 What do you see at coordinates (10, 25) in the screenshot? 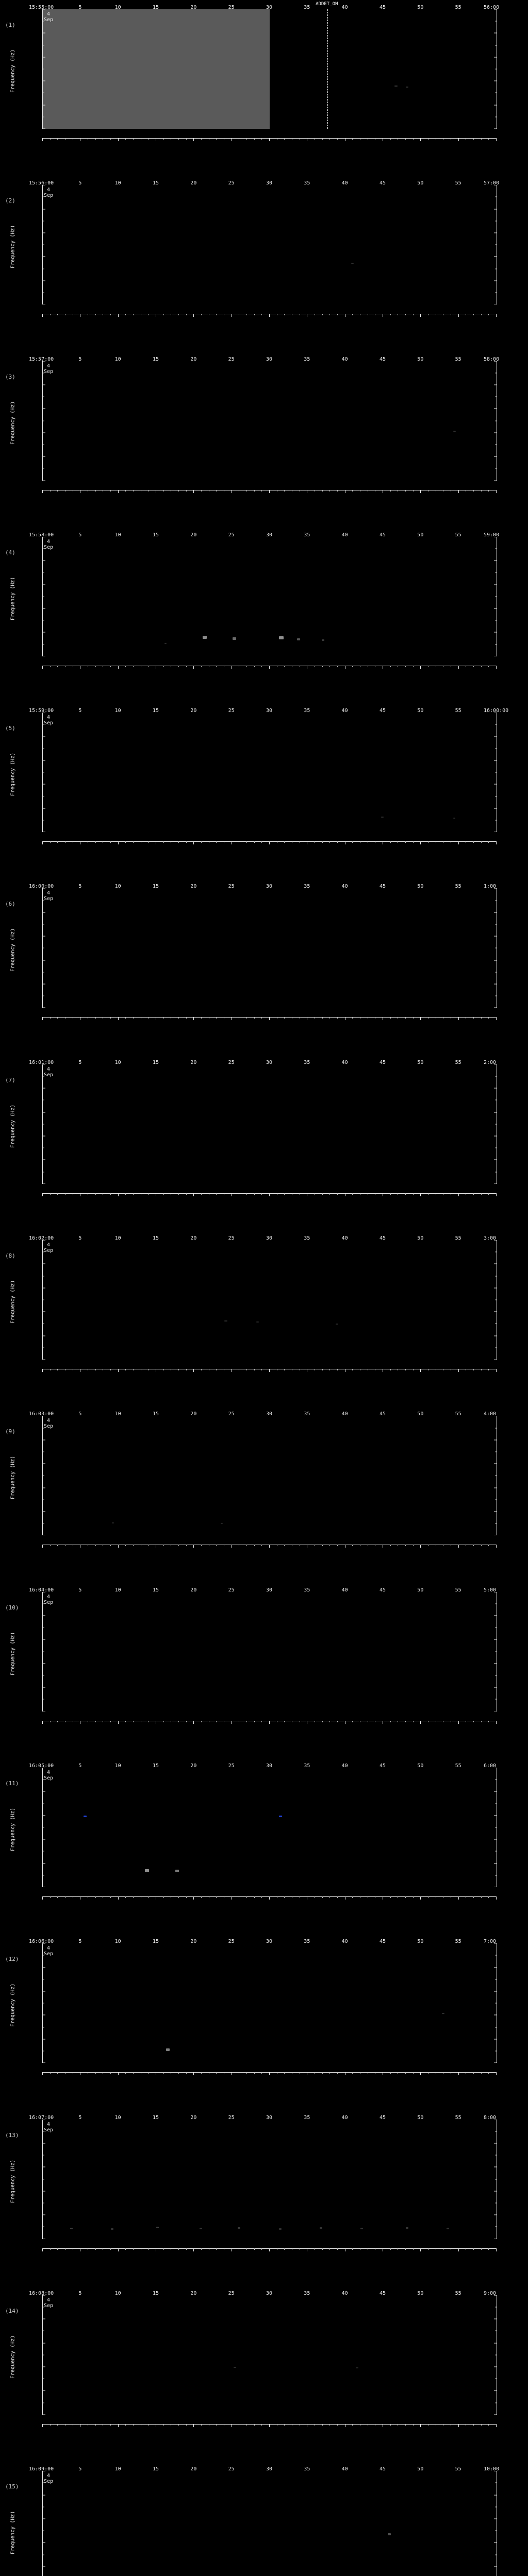
I see `panel-index-label: (1)` at bounding box center [10, 25].